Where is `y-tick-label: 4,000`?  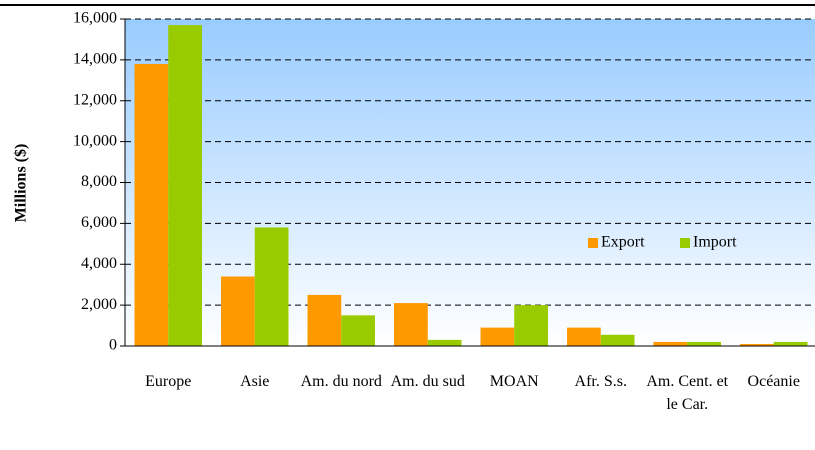 y-tick-label: 4,000 is located at coordinates (99, 263).